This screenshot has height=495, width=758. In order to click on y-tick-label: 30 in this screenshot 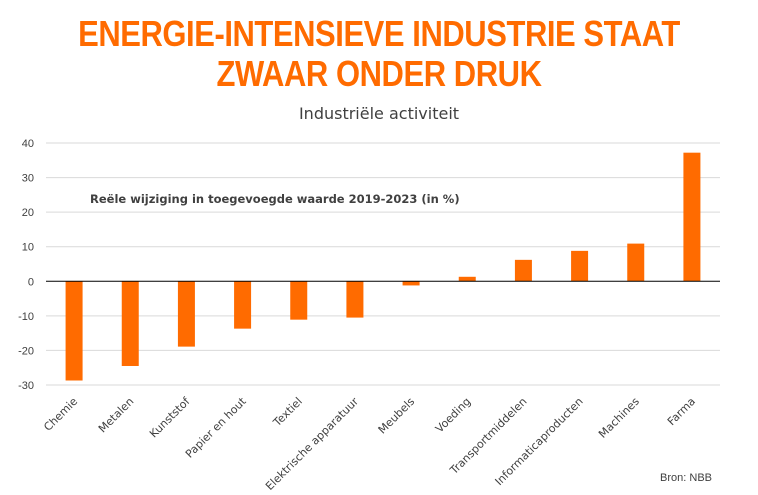, I will do `click(28, 179)`.